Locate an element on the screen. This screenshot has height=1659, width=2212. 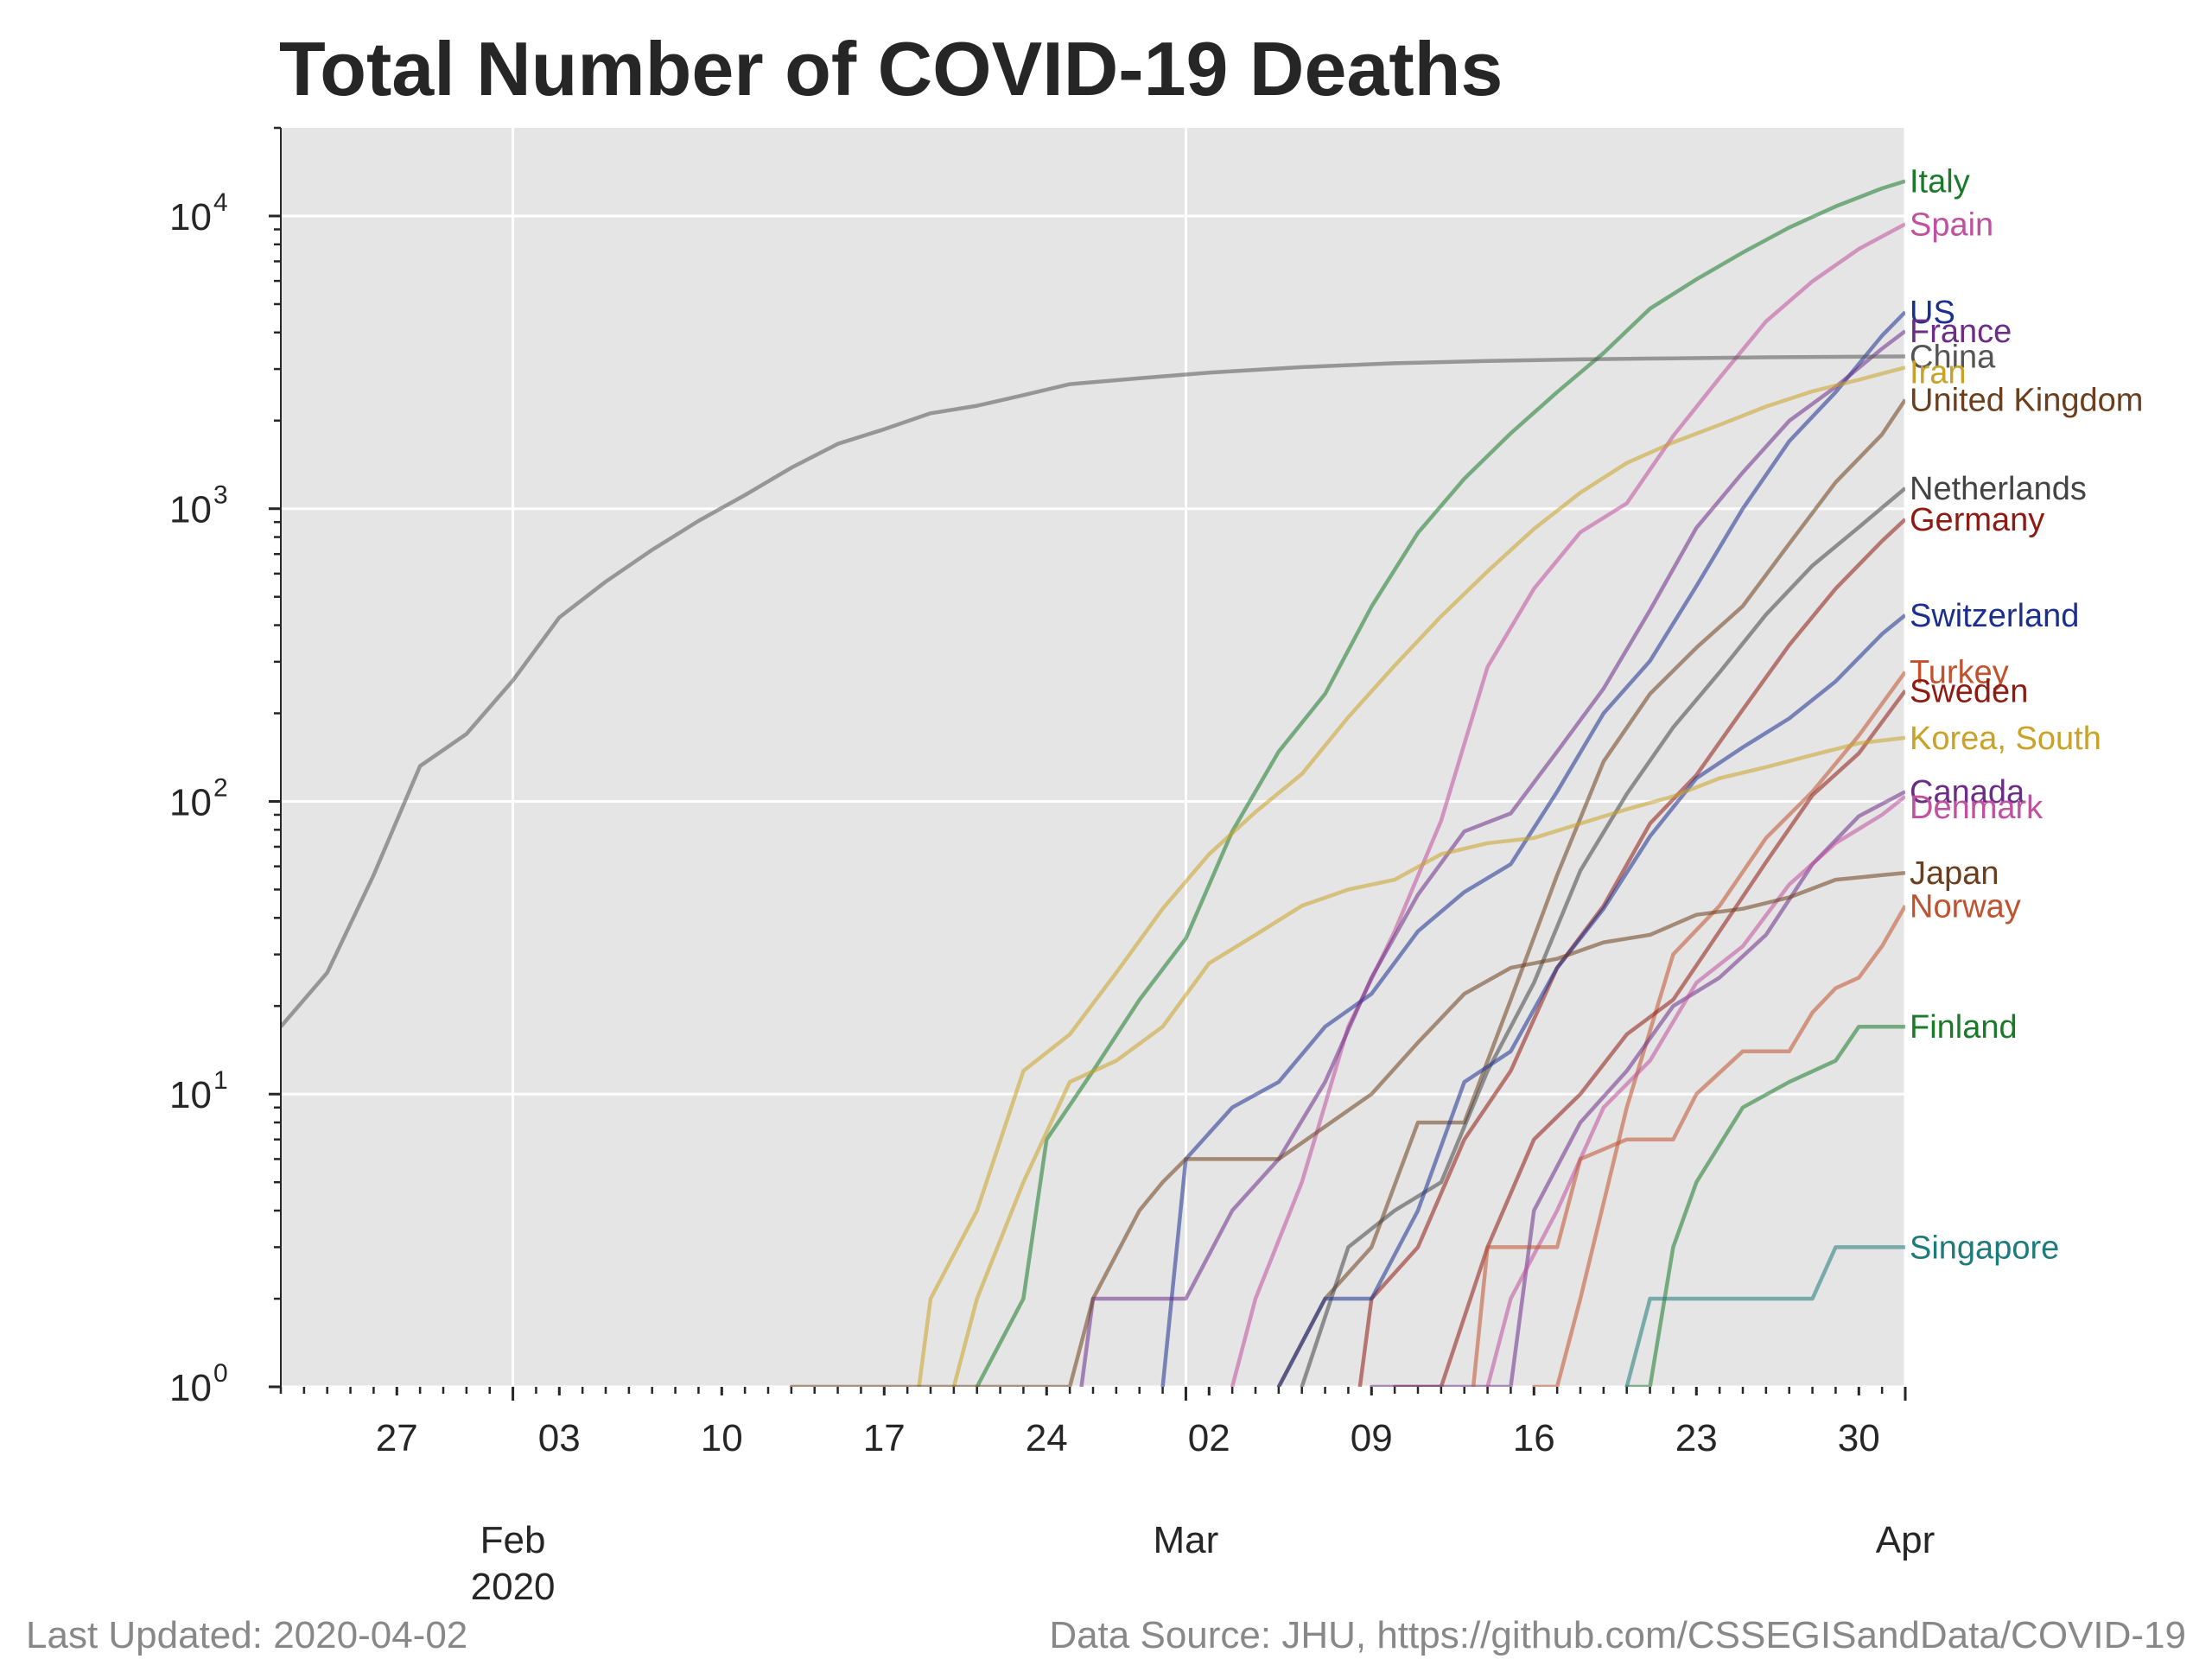
y-tick-exponent: 1 is located at coordinates (220, 1080).